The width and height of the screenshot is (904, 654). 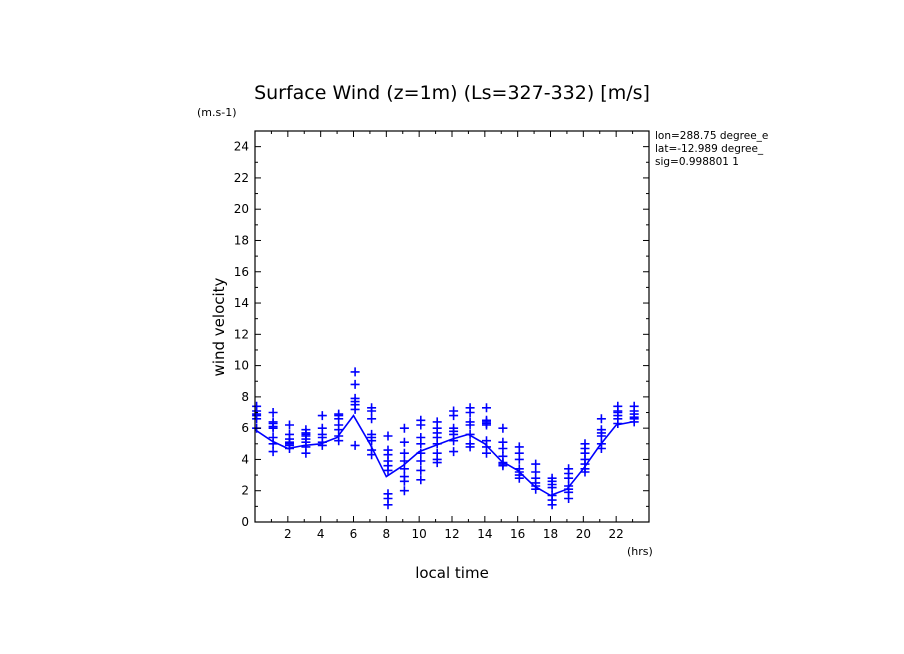 What do you see at coordinates (640, 551) in the screenshot?
I see `x-unit-label: (hrs)` at bounding box center [640, 551].